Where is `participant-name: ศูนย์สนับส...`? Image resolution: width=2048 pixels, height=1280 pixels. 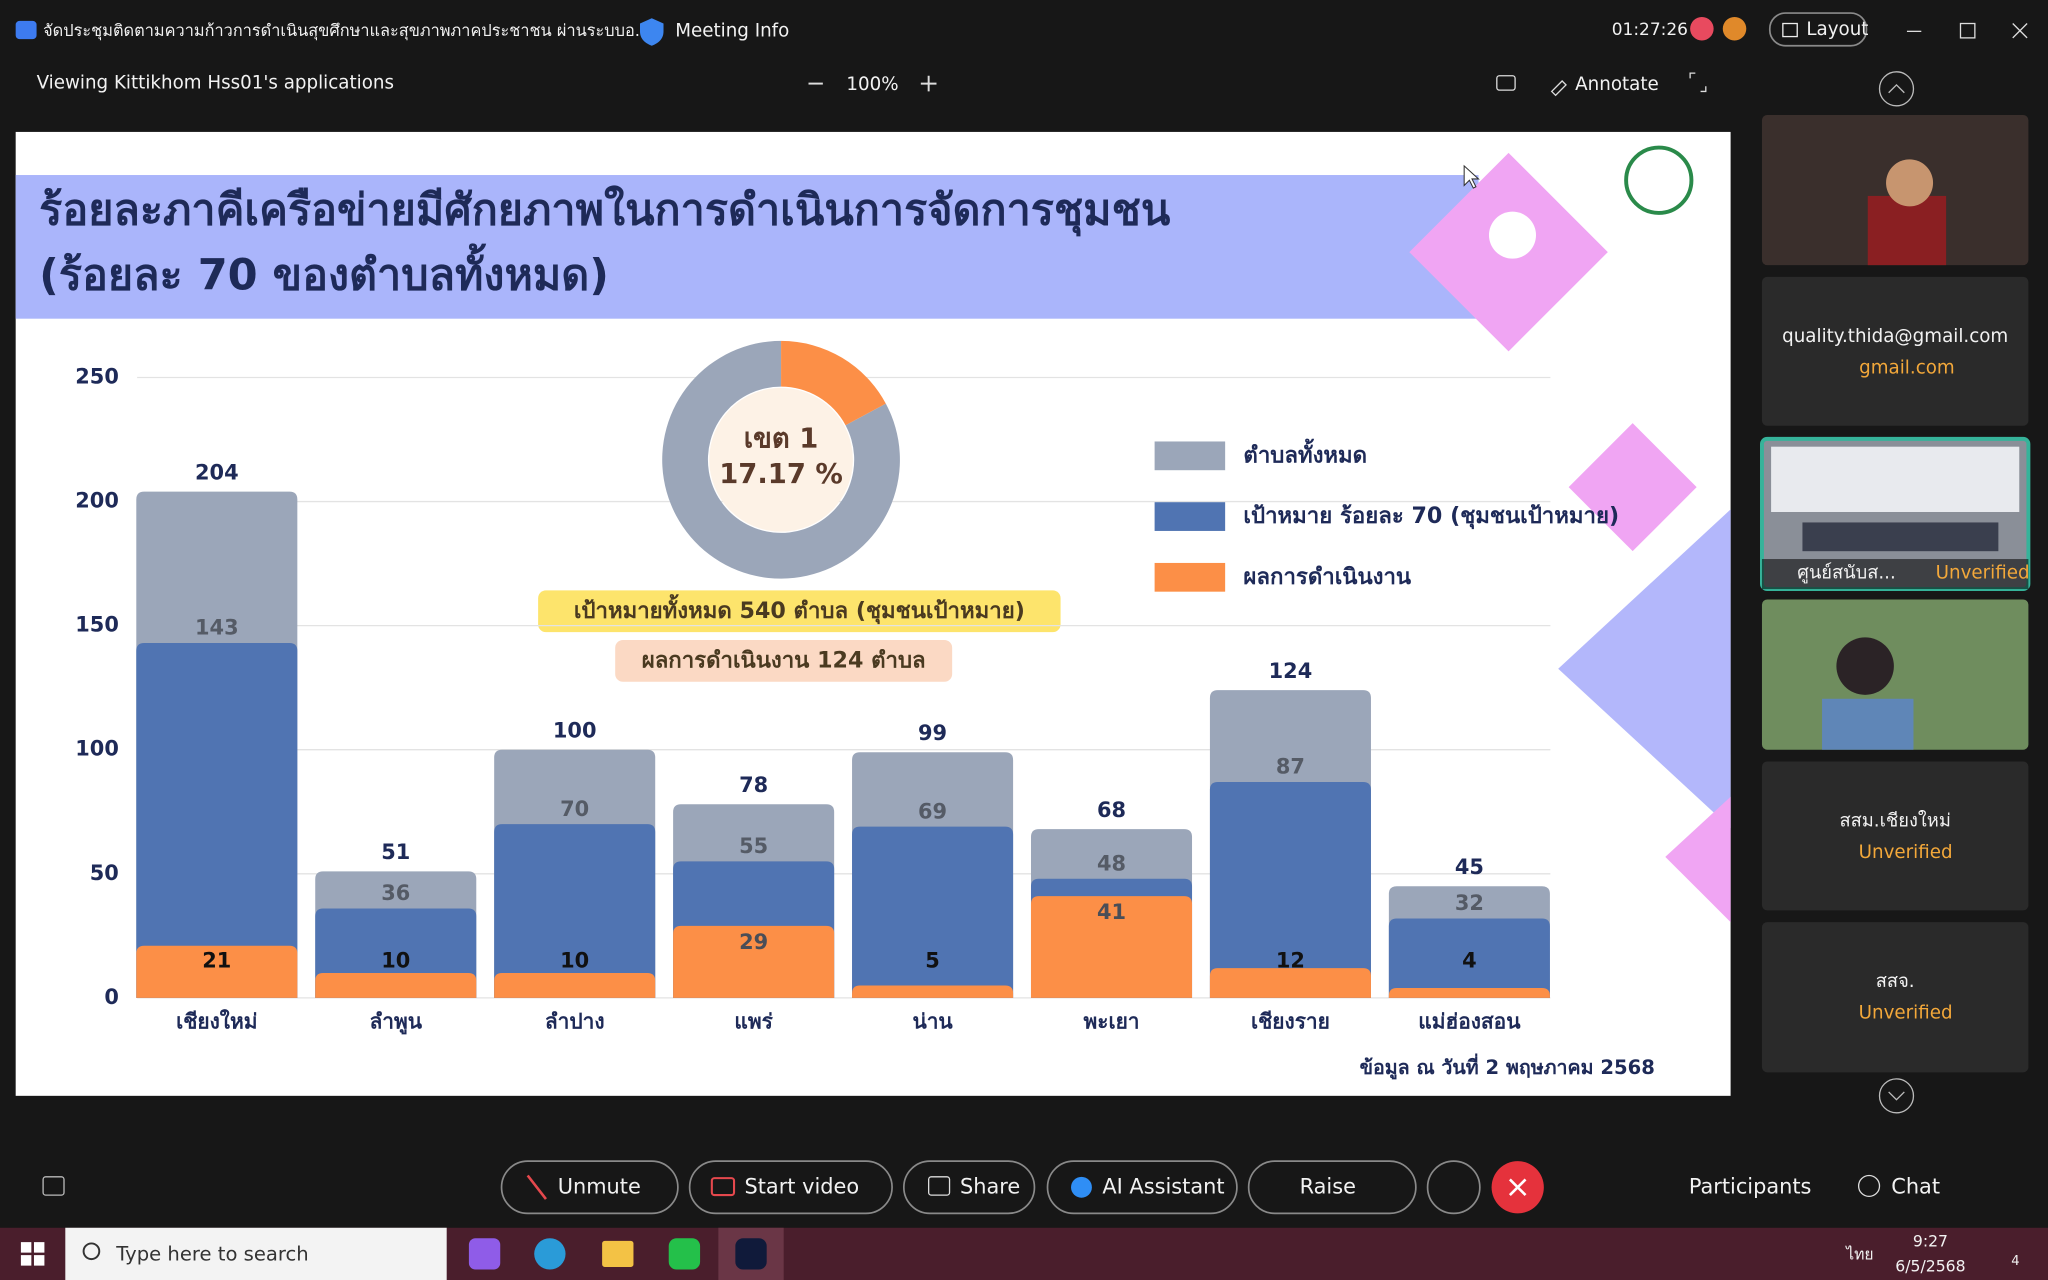
participant-name: ศูนย์สนับส... is located at coordinates (1846, 572).